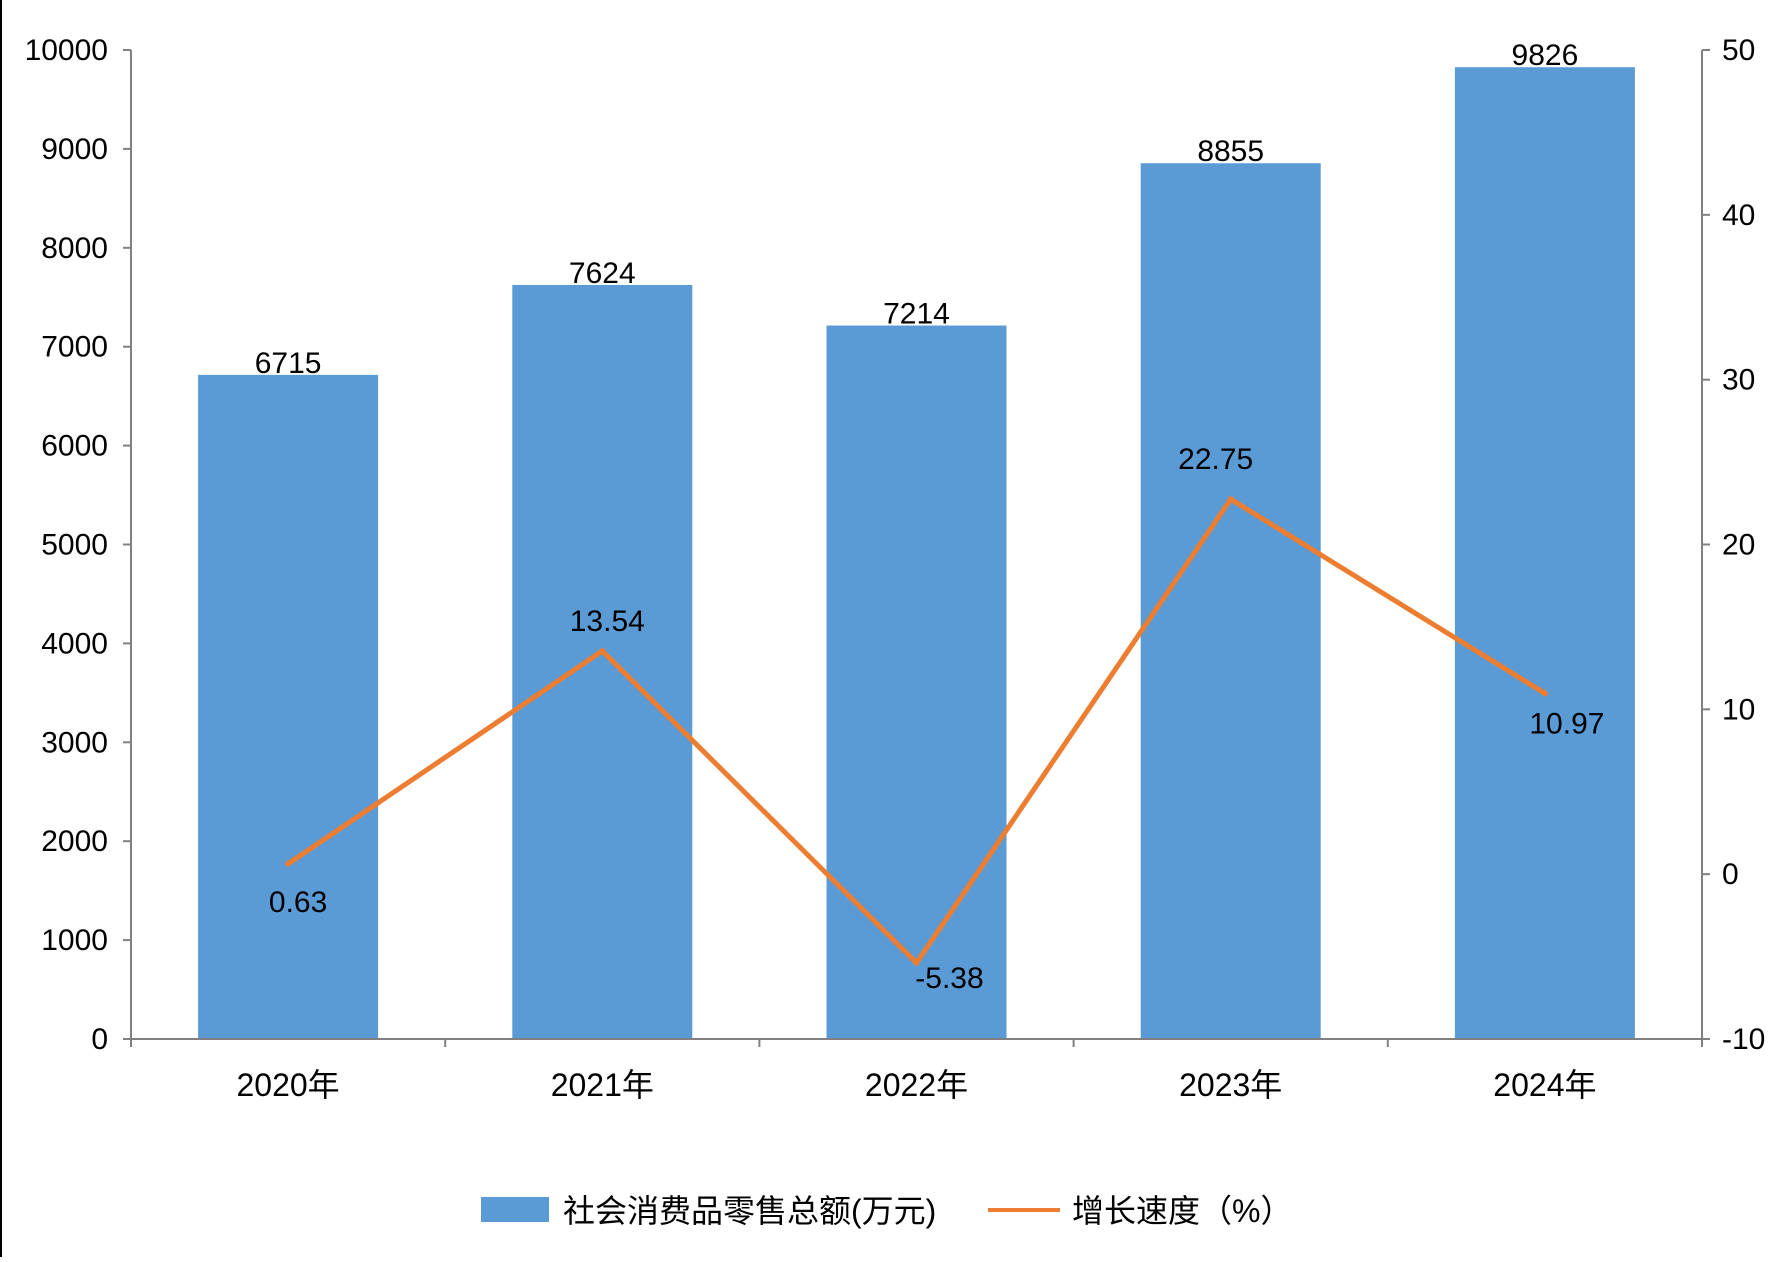 The image size is (1778, 1262). I want to click on y-left-tick-label-2: 2000, so click(74, 841).